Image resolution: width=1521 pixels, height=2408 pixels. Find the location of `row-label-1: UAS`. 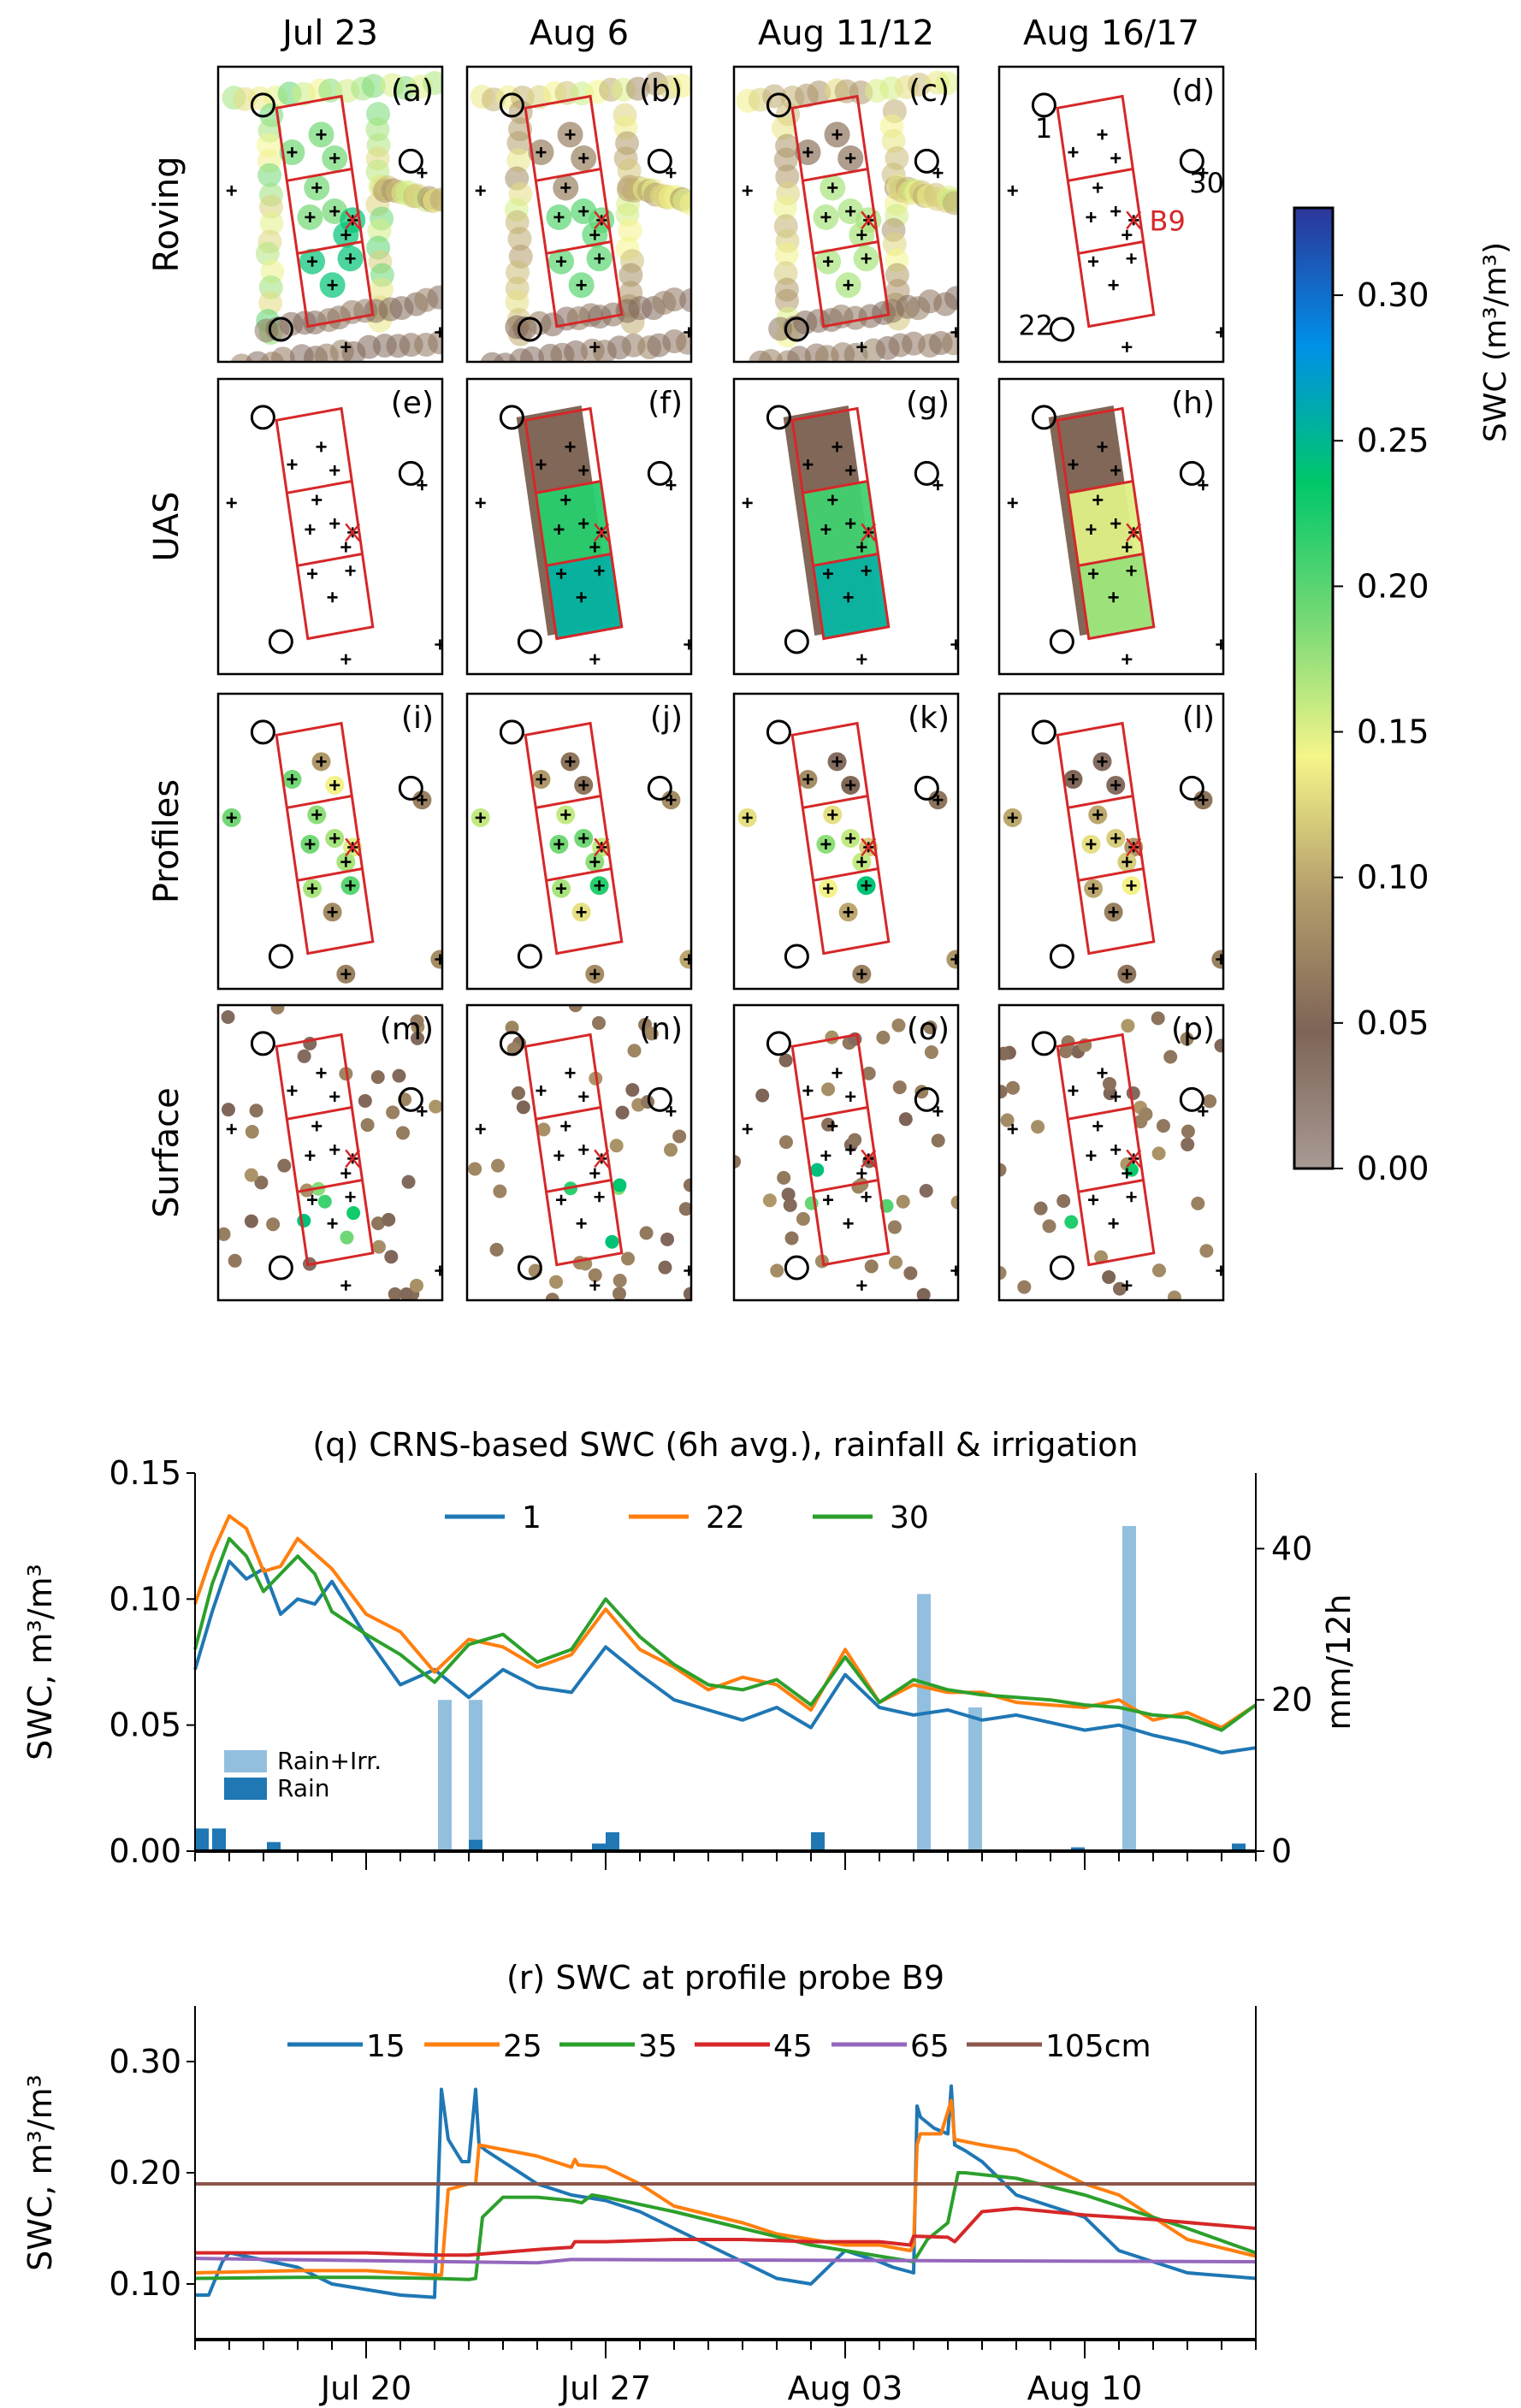

row-label-1: UAS is located at coordinates (166, 526).